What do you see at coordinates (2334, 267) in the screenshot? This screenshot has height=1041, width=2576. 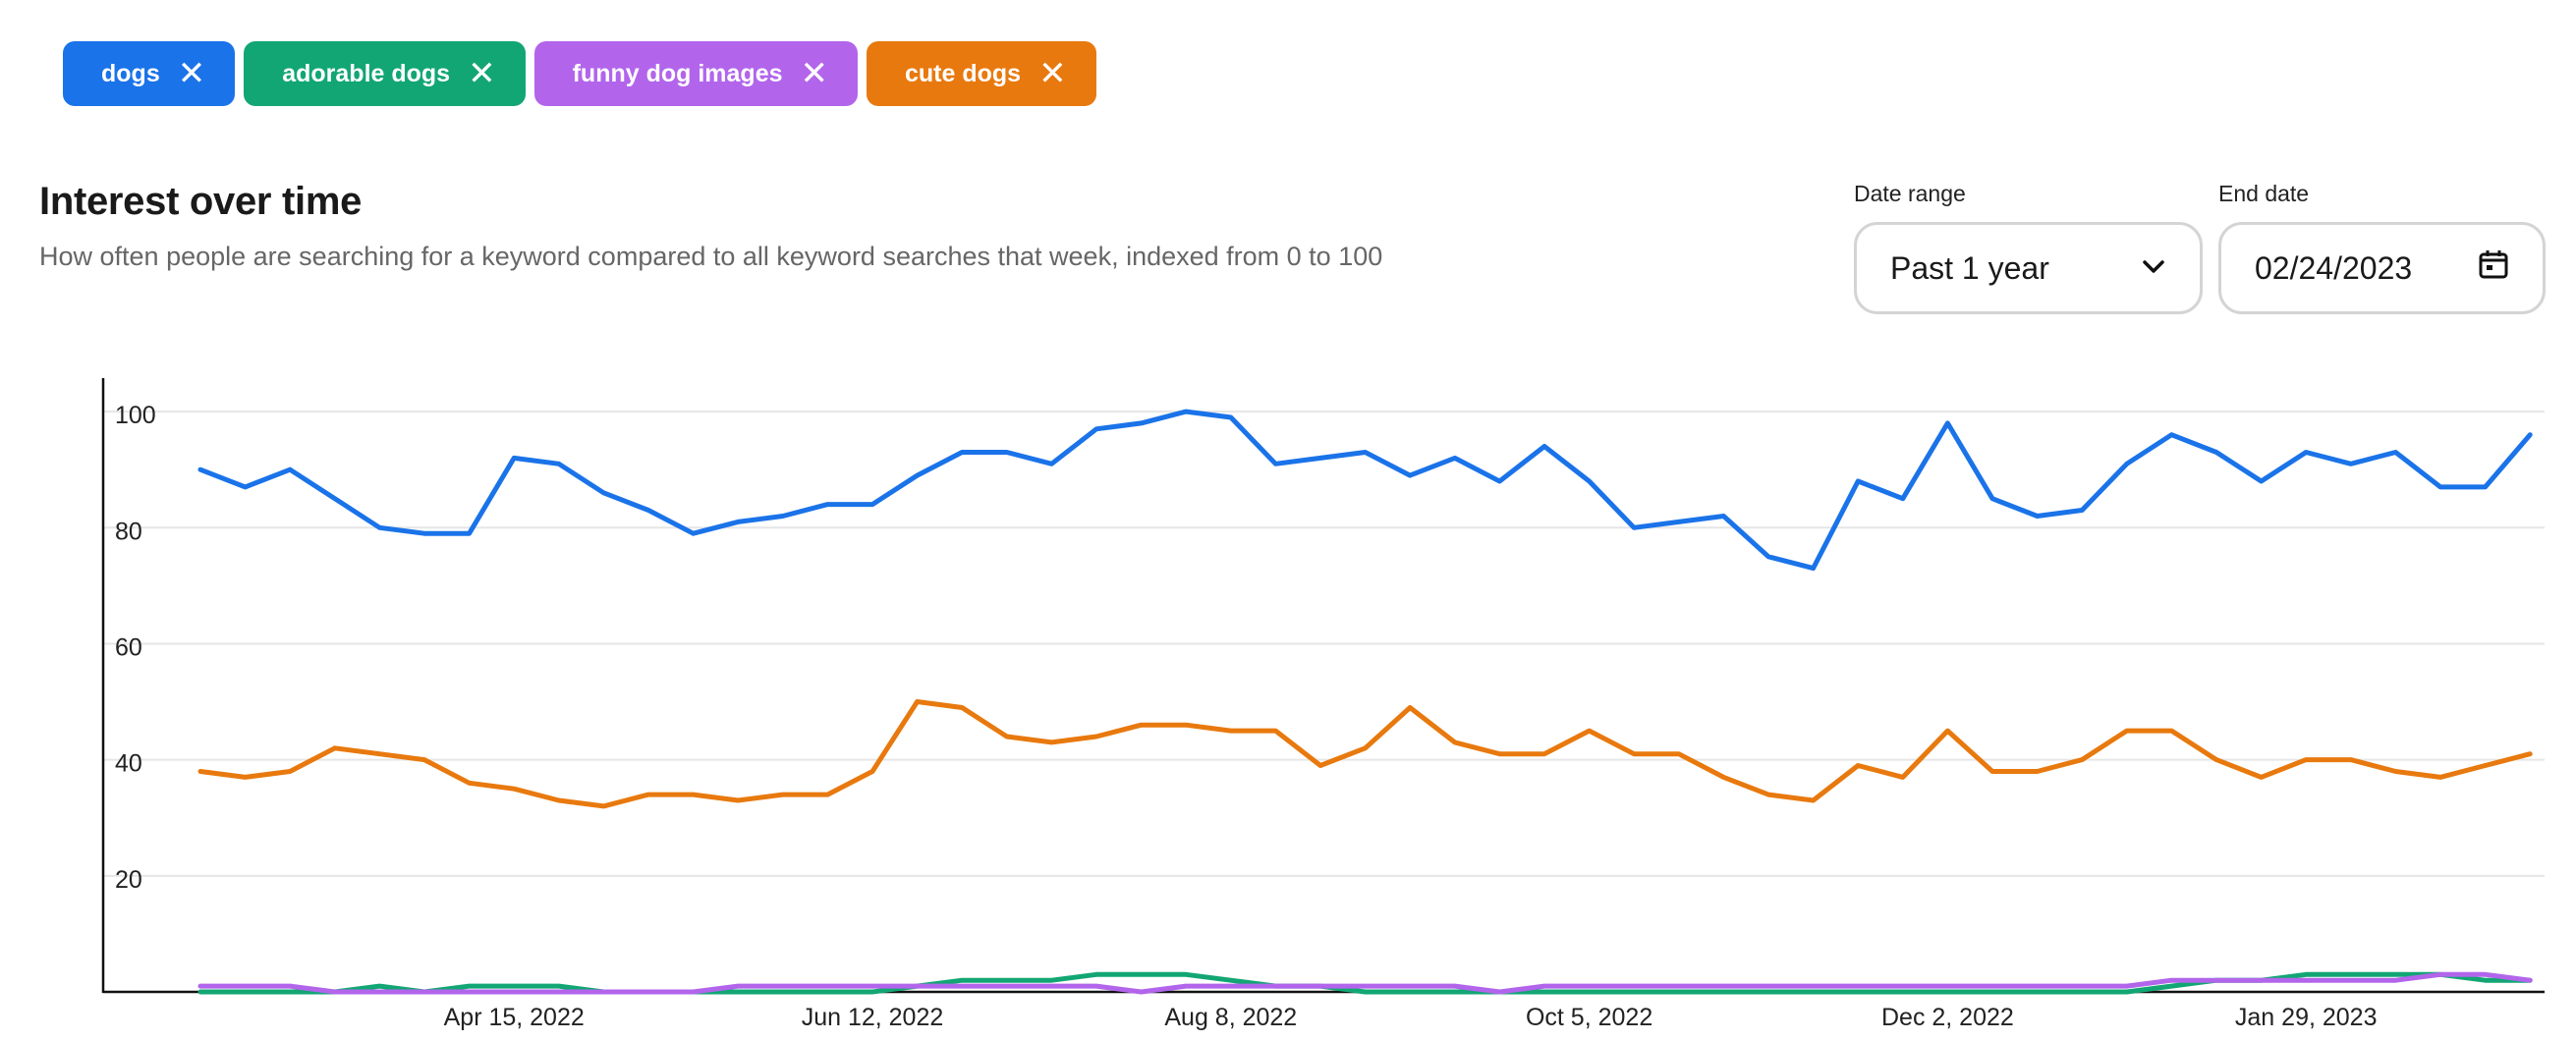 I see `end-date-value: 02/24/2023` at bounding box center [2334, 267].